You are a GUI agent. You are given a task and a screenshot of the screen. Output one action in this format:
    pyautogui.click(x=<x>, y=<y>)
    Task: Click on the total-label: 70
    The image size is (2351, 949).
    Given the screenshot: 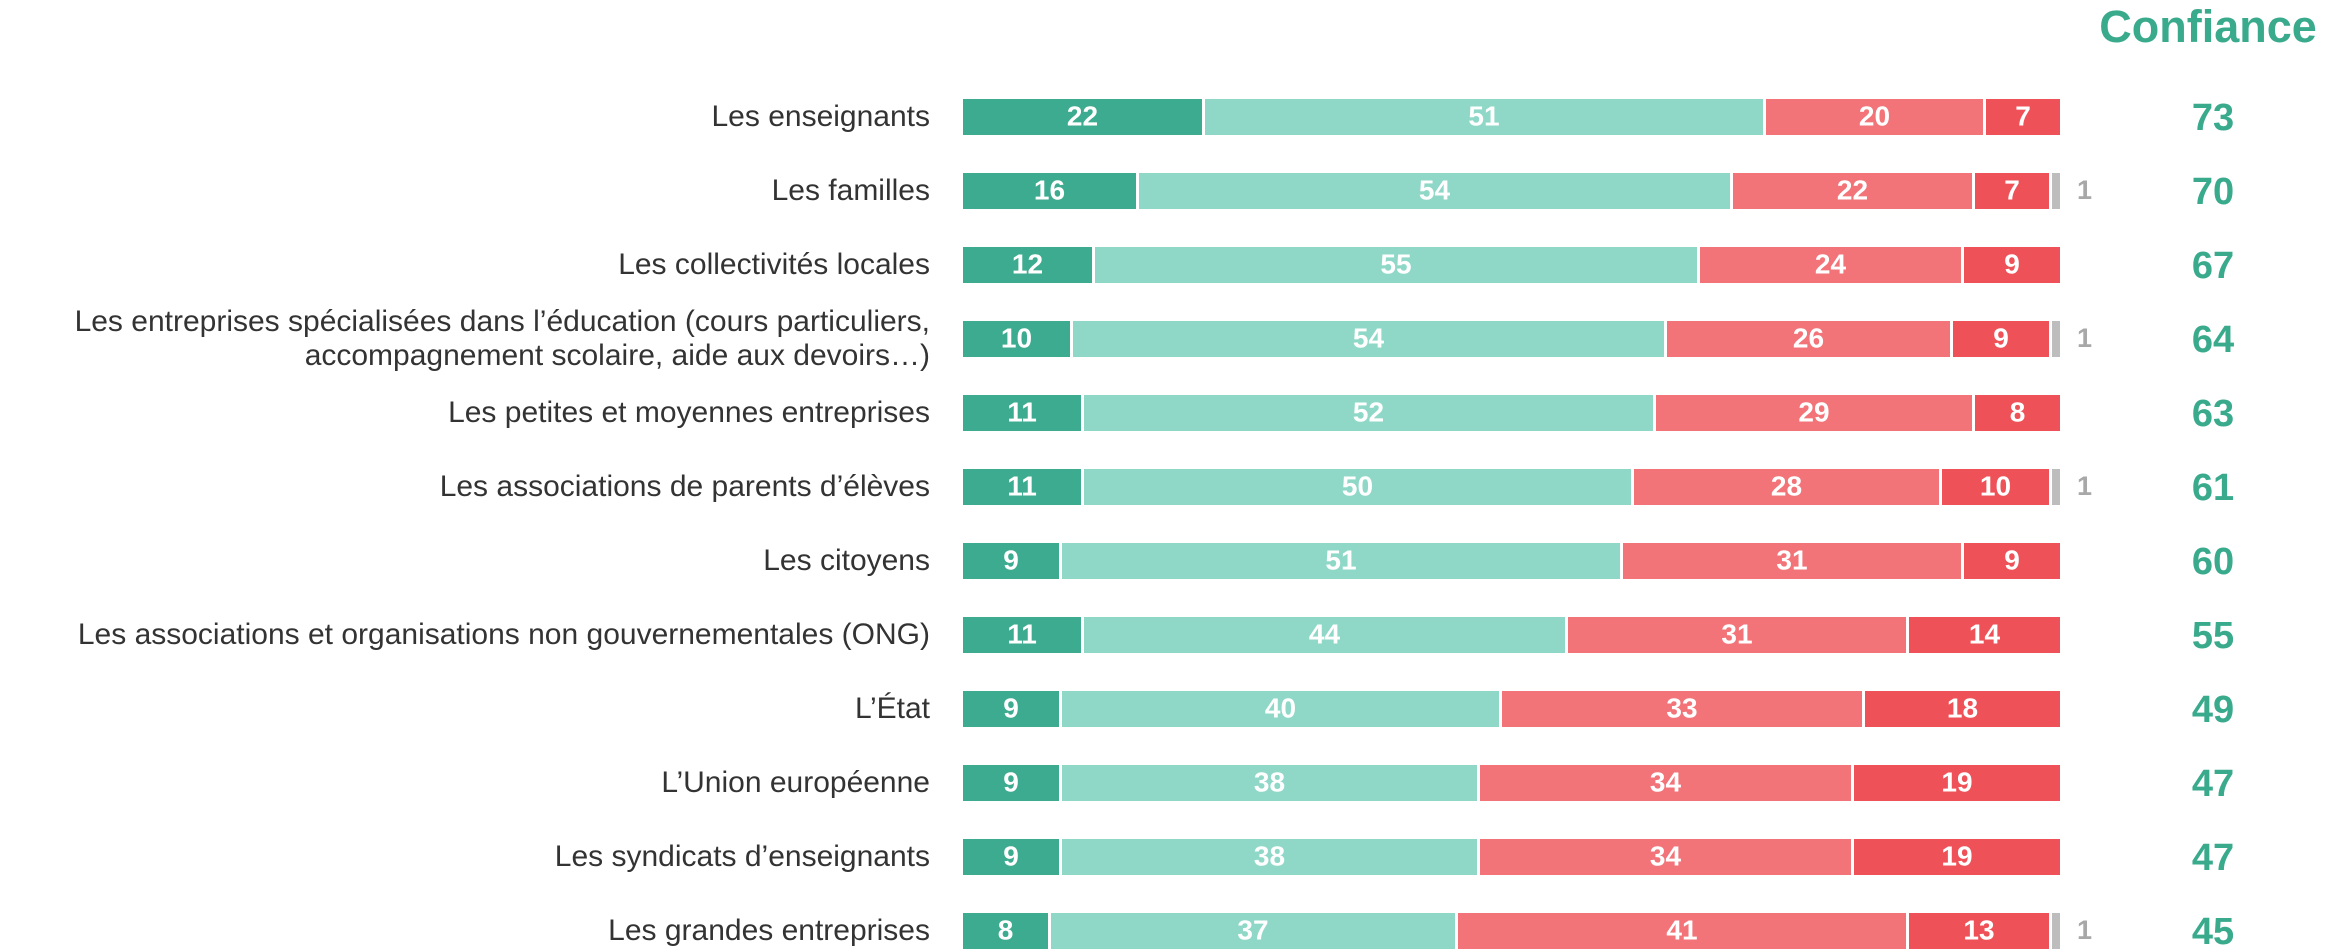 What is the action you would take?
    pyautogui.click(x=2213, y=192)
    